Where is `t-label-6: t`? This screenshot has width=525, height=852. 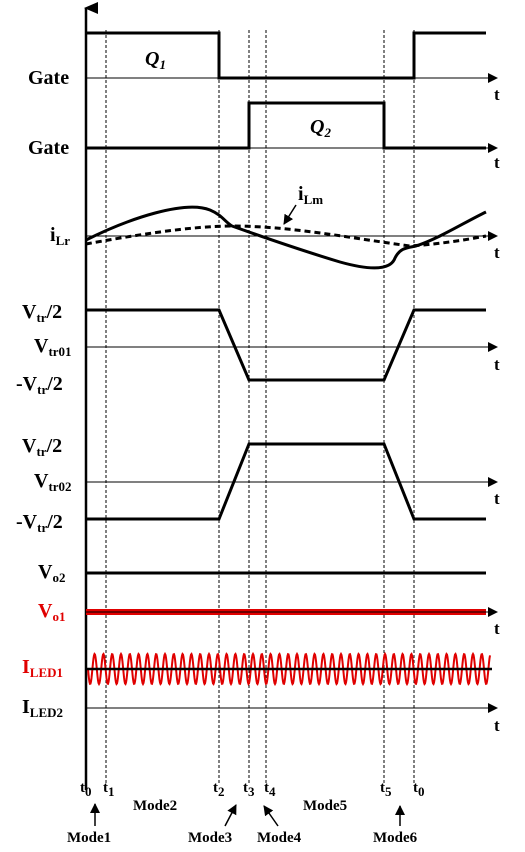
t-label-6: t is located at coordinates (497, 628).